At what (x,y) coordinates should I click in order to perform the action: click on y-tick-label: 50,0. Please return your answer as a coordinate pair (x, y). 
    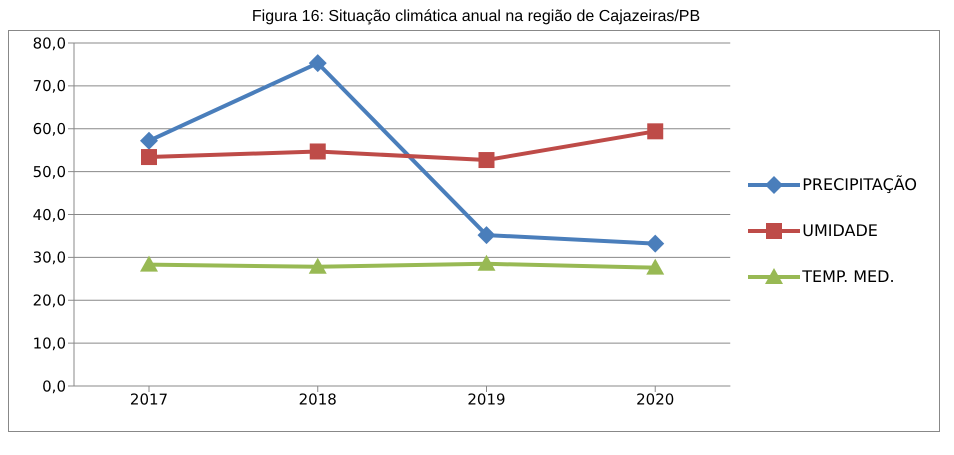
    Looking at the image, I should click on (49, 171).